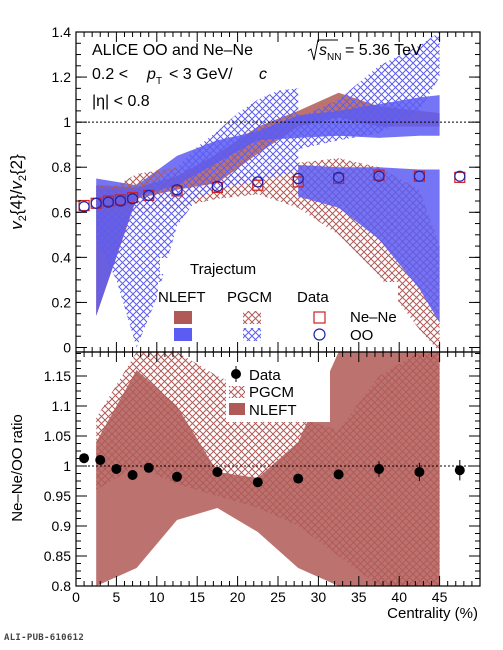 Image resolution: width=503 pixels, height=650 pixels. What do you see at coordinates (62, 32) in the screenshot?
I see `top-y-tick-label: 1.4` at bounding box center [62, 32].